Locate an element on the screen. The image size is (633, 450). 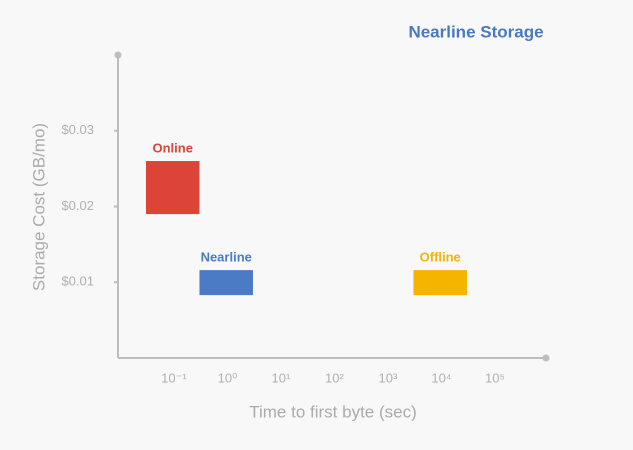
x-tick-label: 10¹ is located at coordinates (281, 377).